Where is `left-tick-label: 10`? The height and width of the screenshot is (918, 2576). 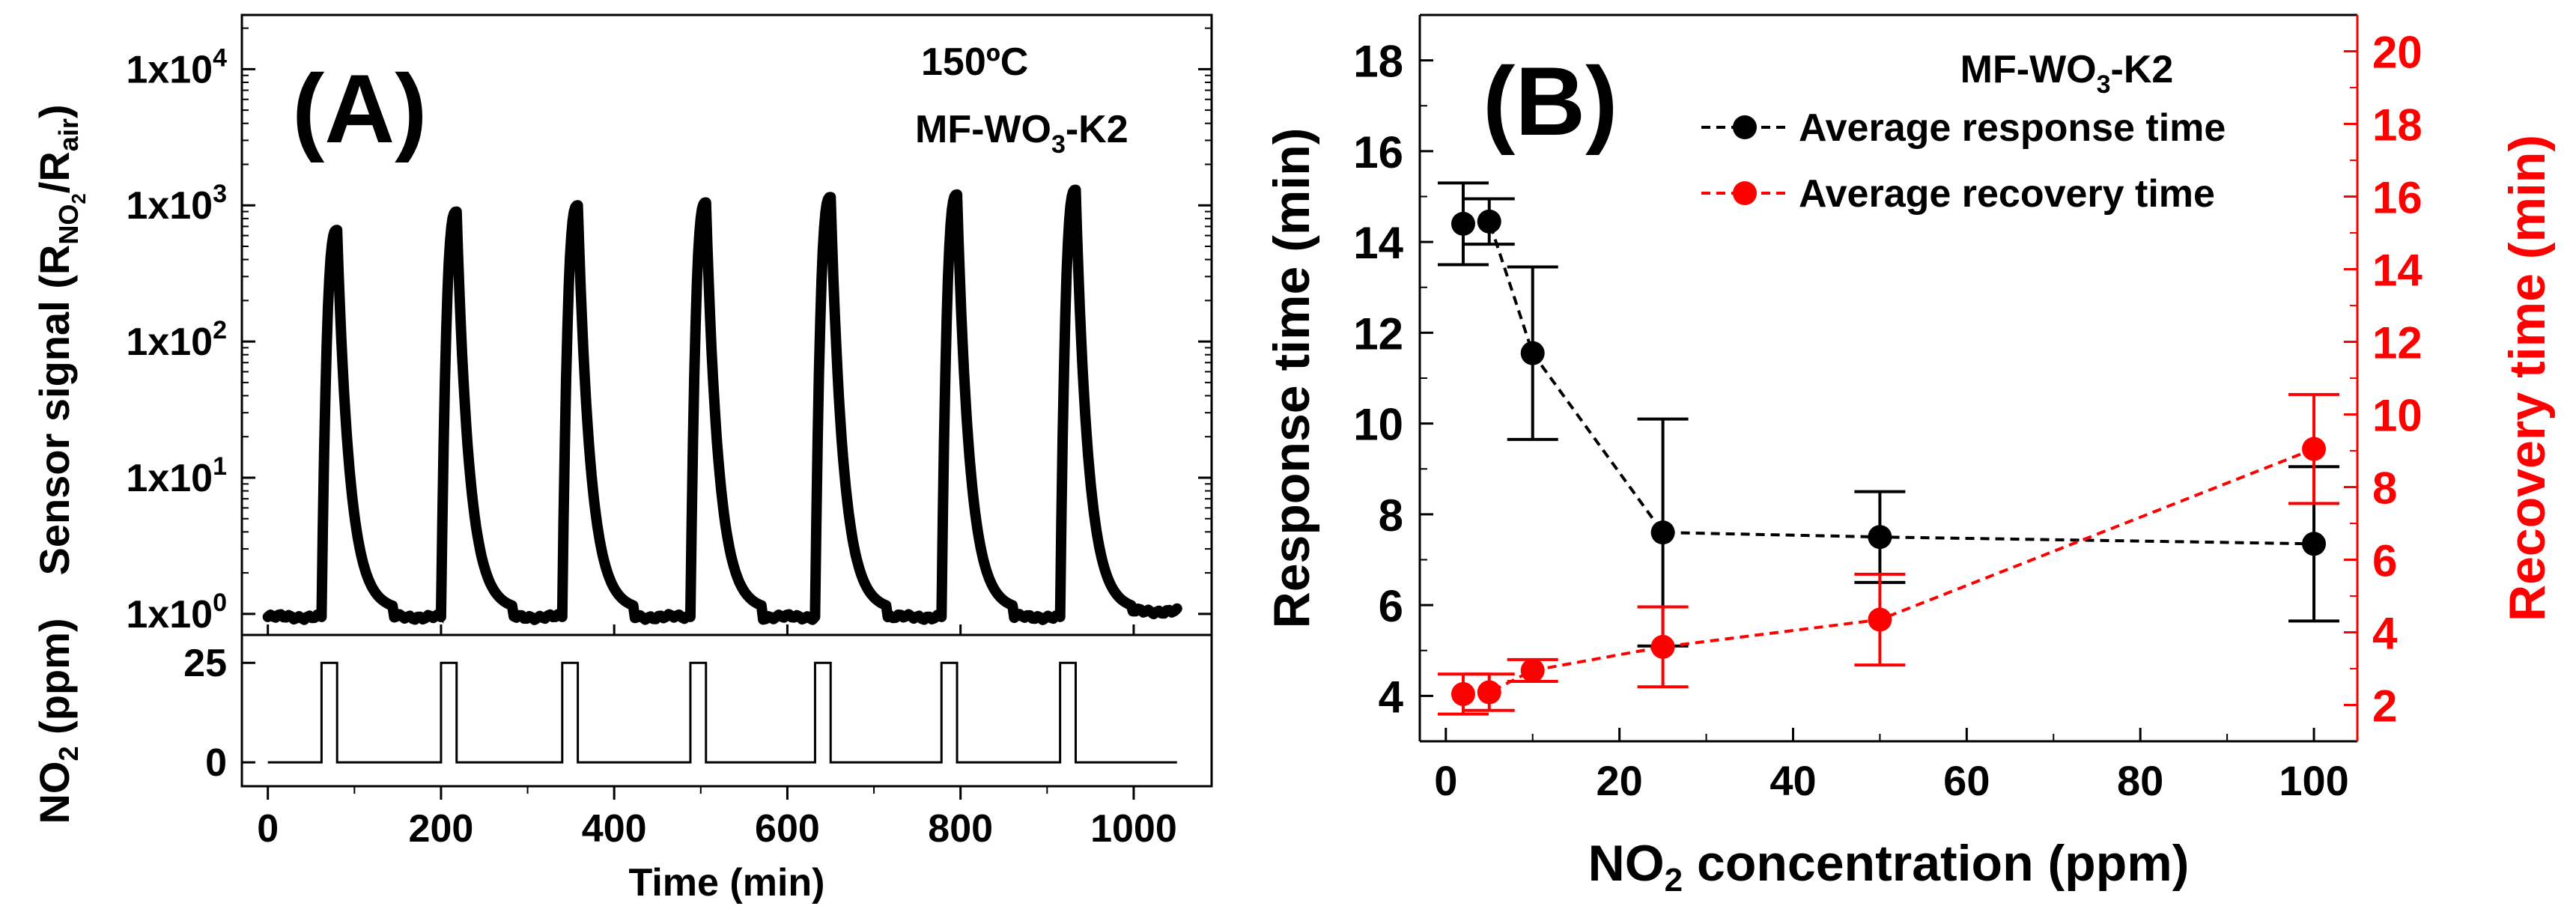 left-tick-label: 10 is located at coordinates (1378, 425).